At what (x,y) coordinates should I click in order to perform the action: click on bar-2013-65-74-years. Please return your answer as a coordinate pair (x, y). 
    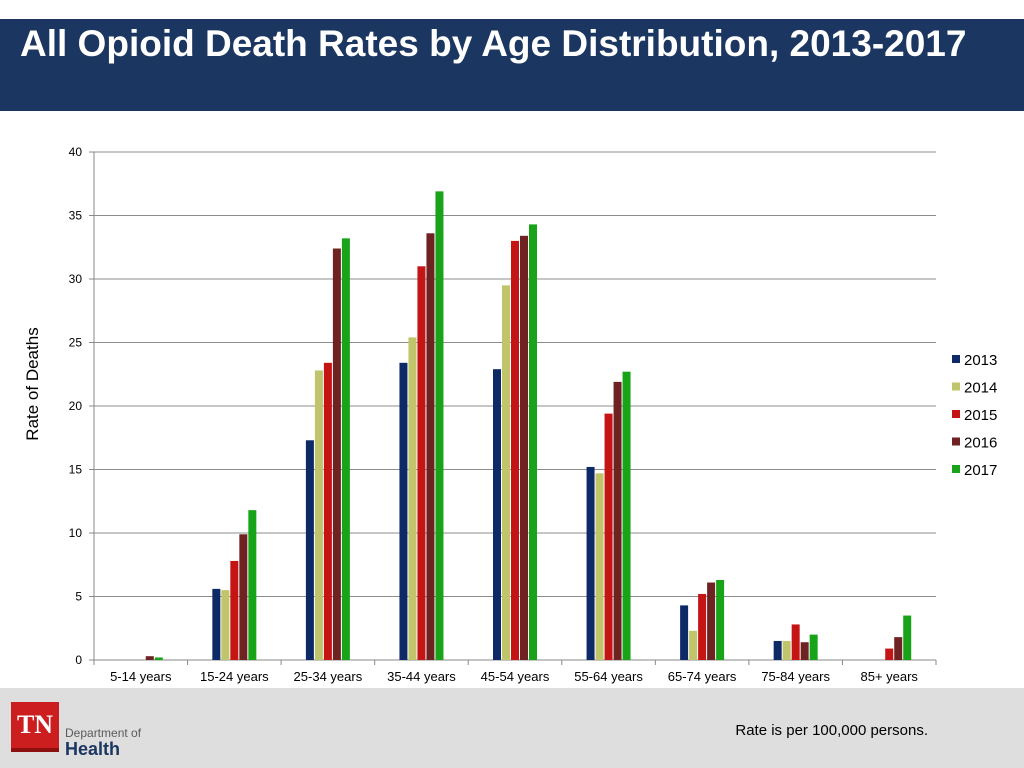
    Looking at the image, I should click on (684, 632).